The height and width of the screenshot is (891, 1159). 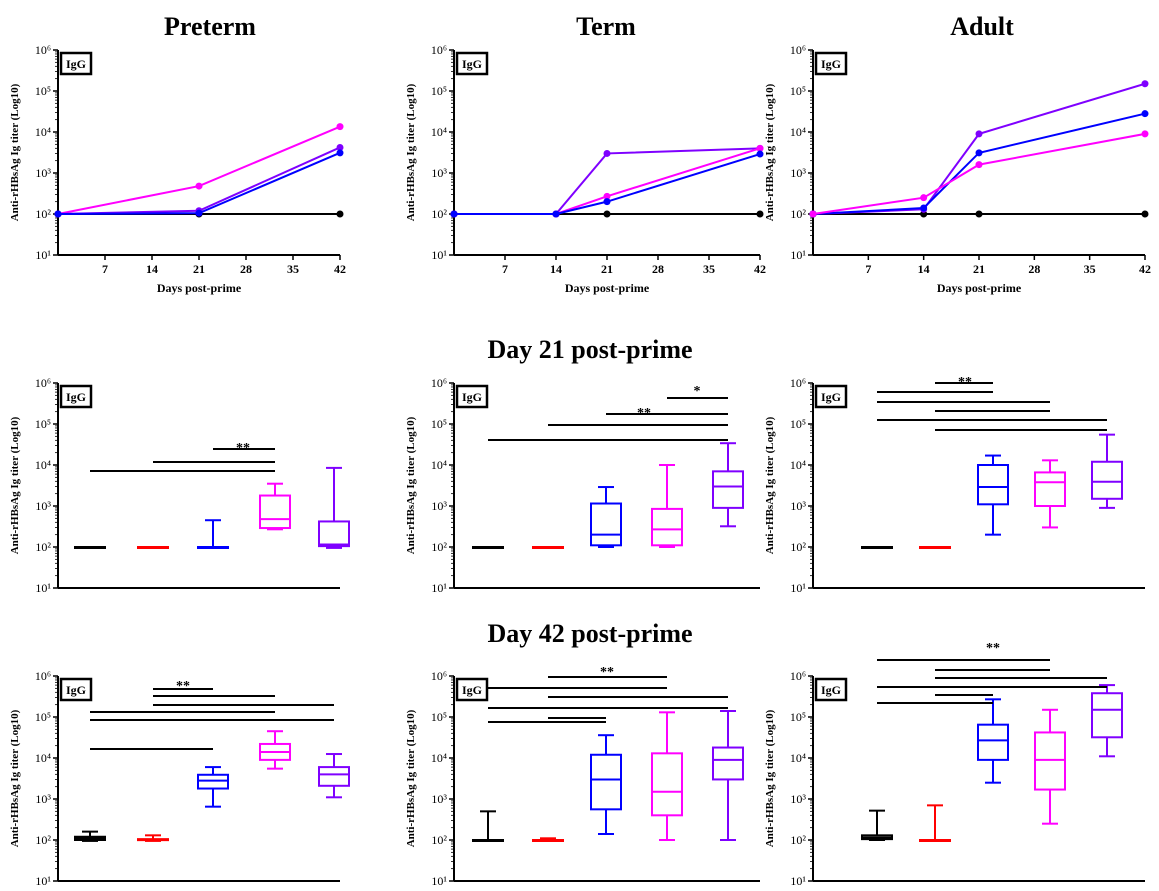 What do you see at coordinates (340, 269) in the screenshot?
I see `x-tick-label: 42` at bounding box center [340, 269].